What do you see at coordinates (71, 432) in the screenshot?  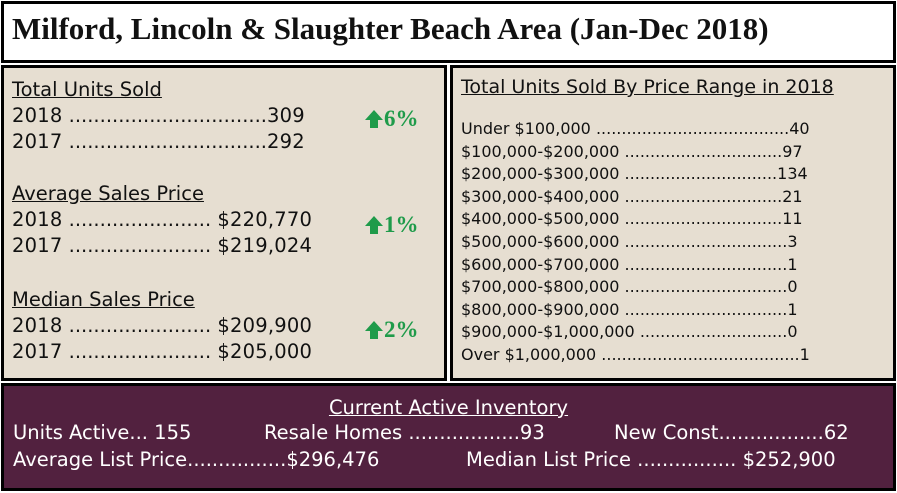 I see `units-active-label: Units Active` at bounding box center [71, 432].